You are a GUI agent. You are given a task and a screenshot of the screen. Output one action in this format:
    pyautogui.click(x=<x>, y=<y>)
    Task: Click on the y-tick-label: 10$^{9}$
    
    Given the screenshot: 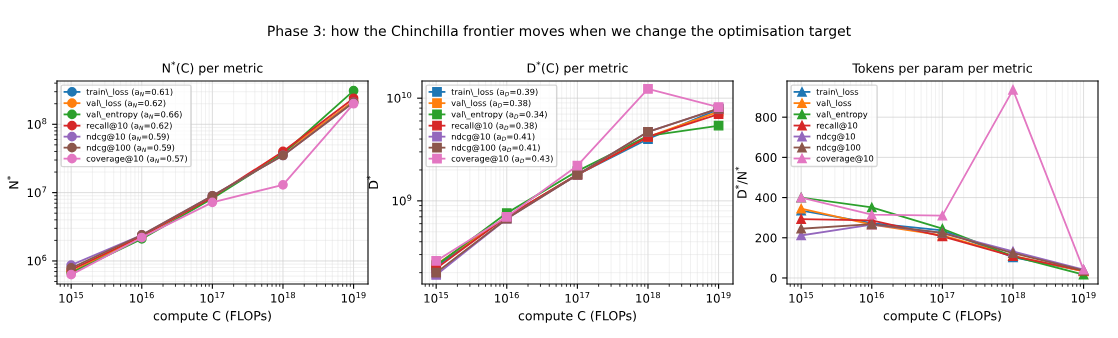 What is the action you would take?
    pyautogui.click(x=402, y=200)
    